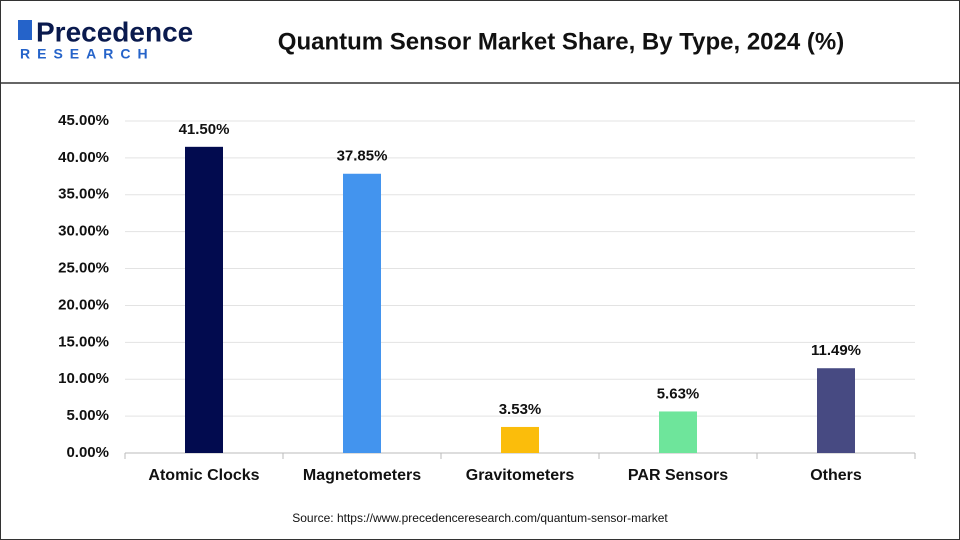 Image resolution: width=960 pixels, height=540 pixels. I want to click on y-tick-label: 10.00%, so click(83, 378).